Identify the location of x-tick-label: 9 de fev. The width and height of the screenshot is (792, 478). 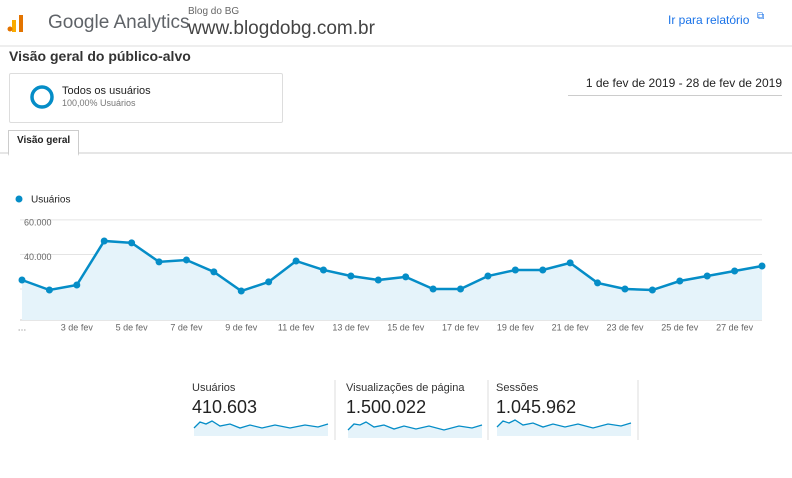
(241, 327).